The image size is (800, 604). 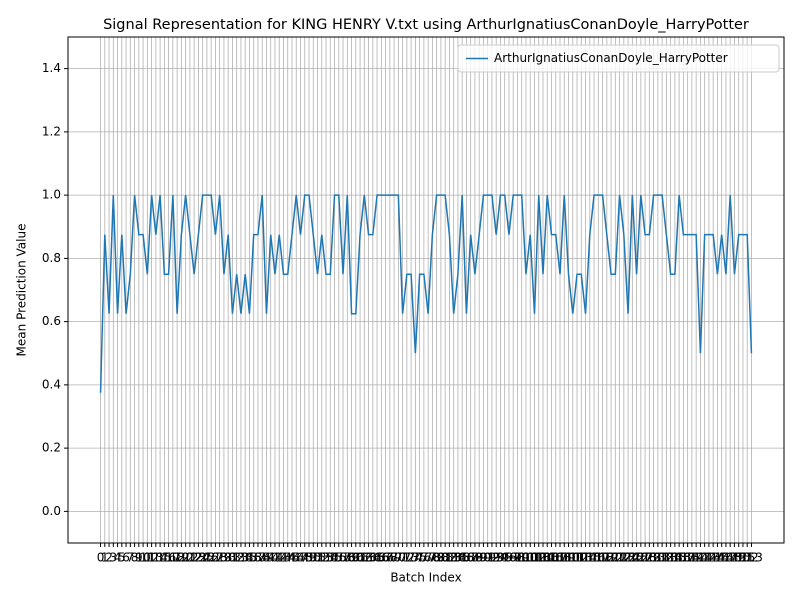 I want to click on x-tick-label: 71, so click(x=402, y=558).